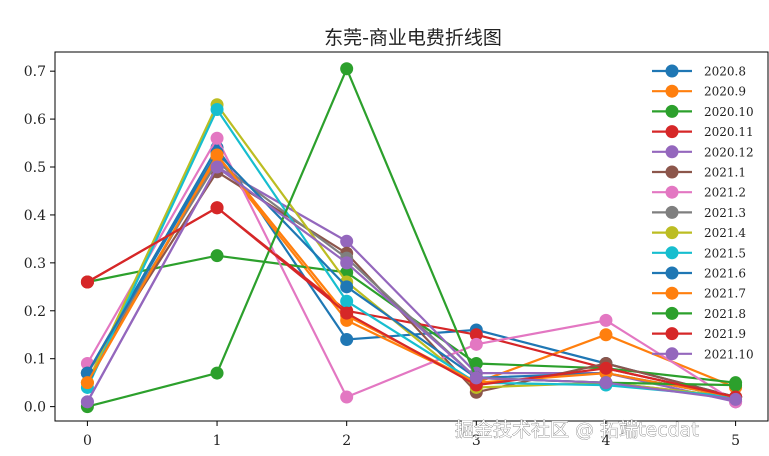 The height and width of the screenshot is (456, 769). Describe the element at coordinates (605, 441) in the screenshot. I see `x-tick-label: 4` at that location.